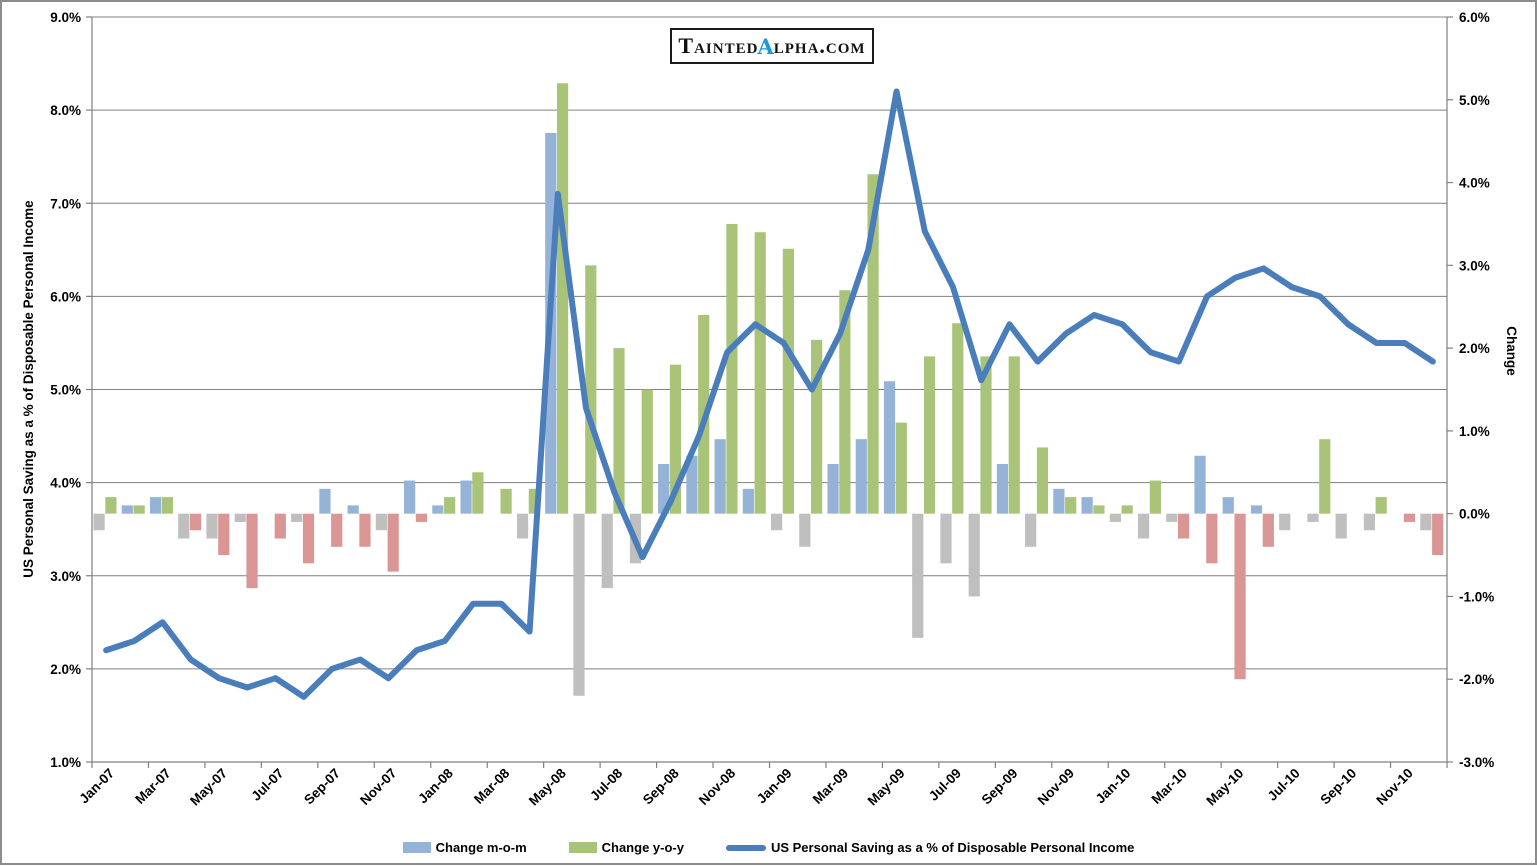 The width and height of the screenshot is (1537, 867). What do you see at coordinates (464, 847) in the screenshot?
I see `legend-item-change-mom: Change m-o-m` at bounding box center [464, 847].